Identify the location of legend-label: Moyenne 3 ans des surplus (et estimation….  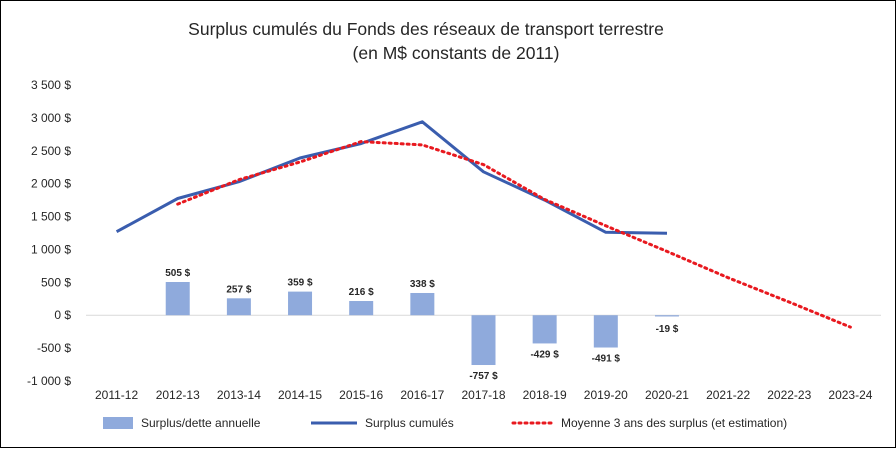
(674, 423).